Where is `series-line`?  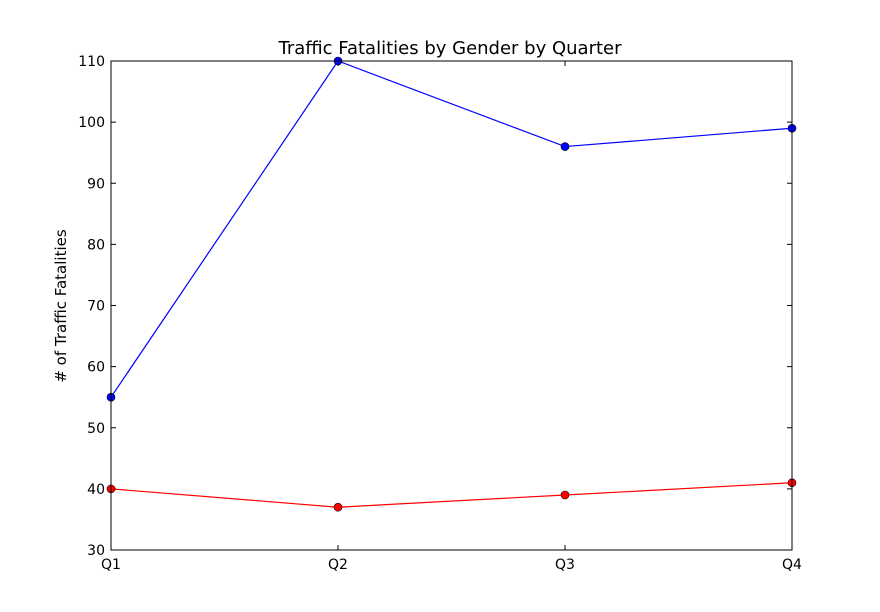
series-line is located at coordinates (451, 495).